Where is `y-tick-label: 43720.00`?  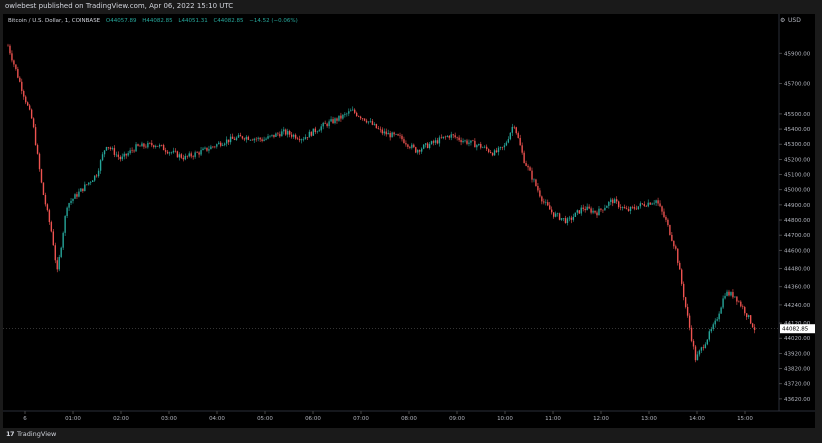 y-tick-label: 43720.00 is located at coordinates (797, 385).